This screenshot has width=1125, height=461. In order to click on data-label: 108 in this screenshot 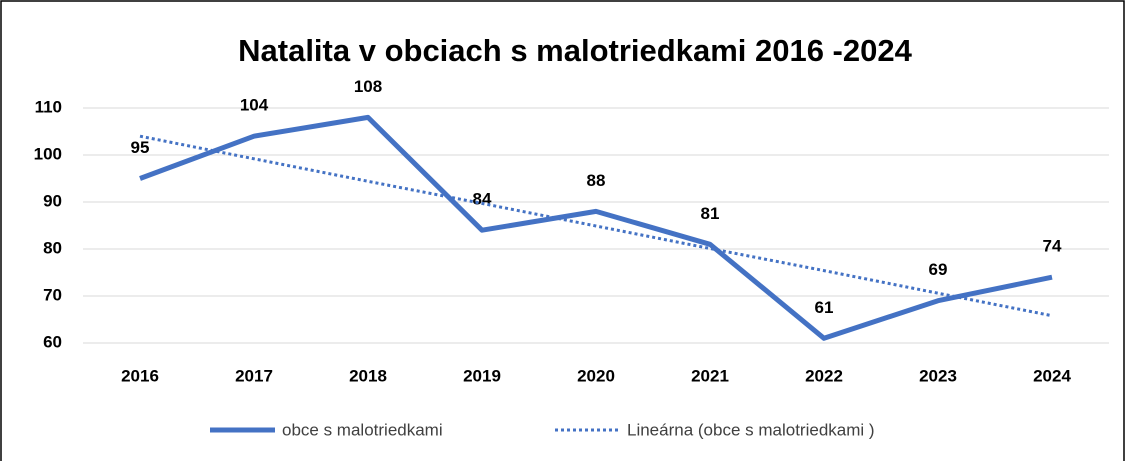, I will do `click(368, 86)`.